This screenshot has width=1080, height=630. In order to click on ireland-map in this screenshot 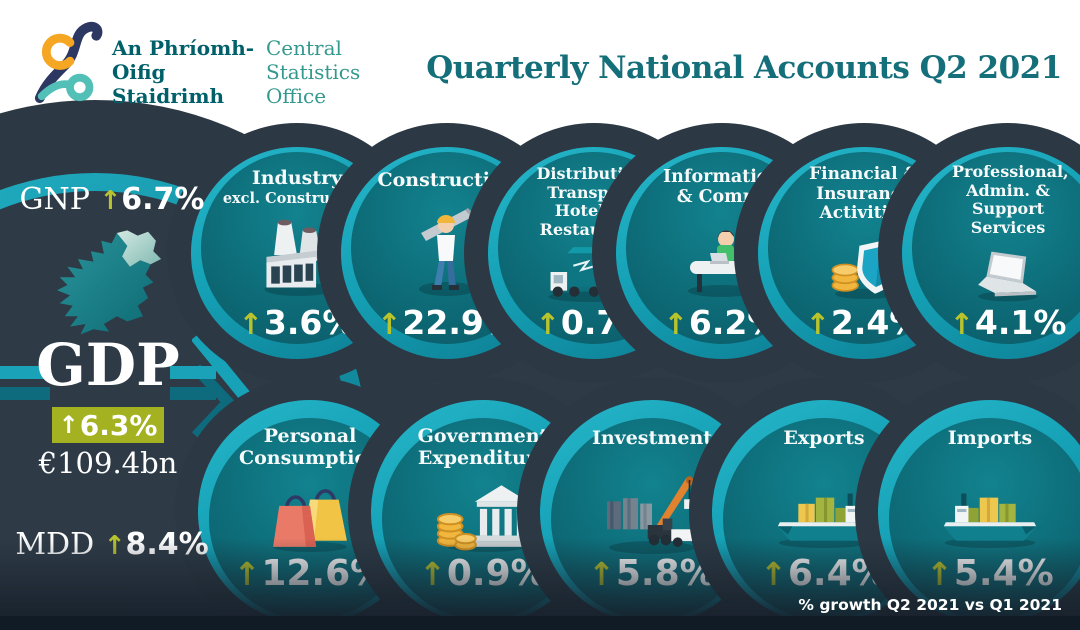, I will do `click(113, 287)`.